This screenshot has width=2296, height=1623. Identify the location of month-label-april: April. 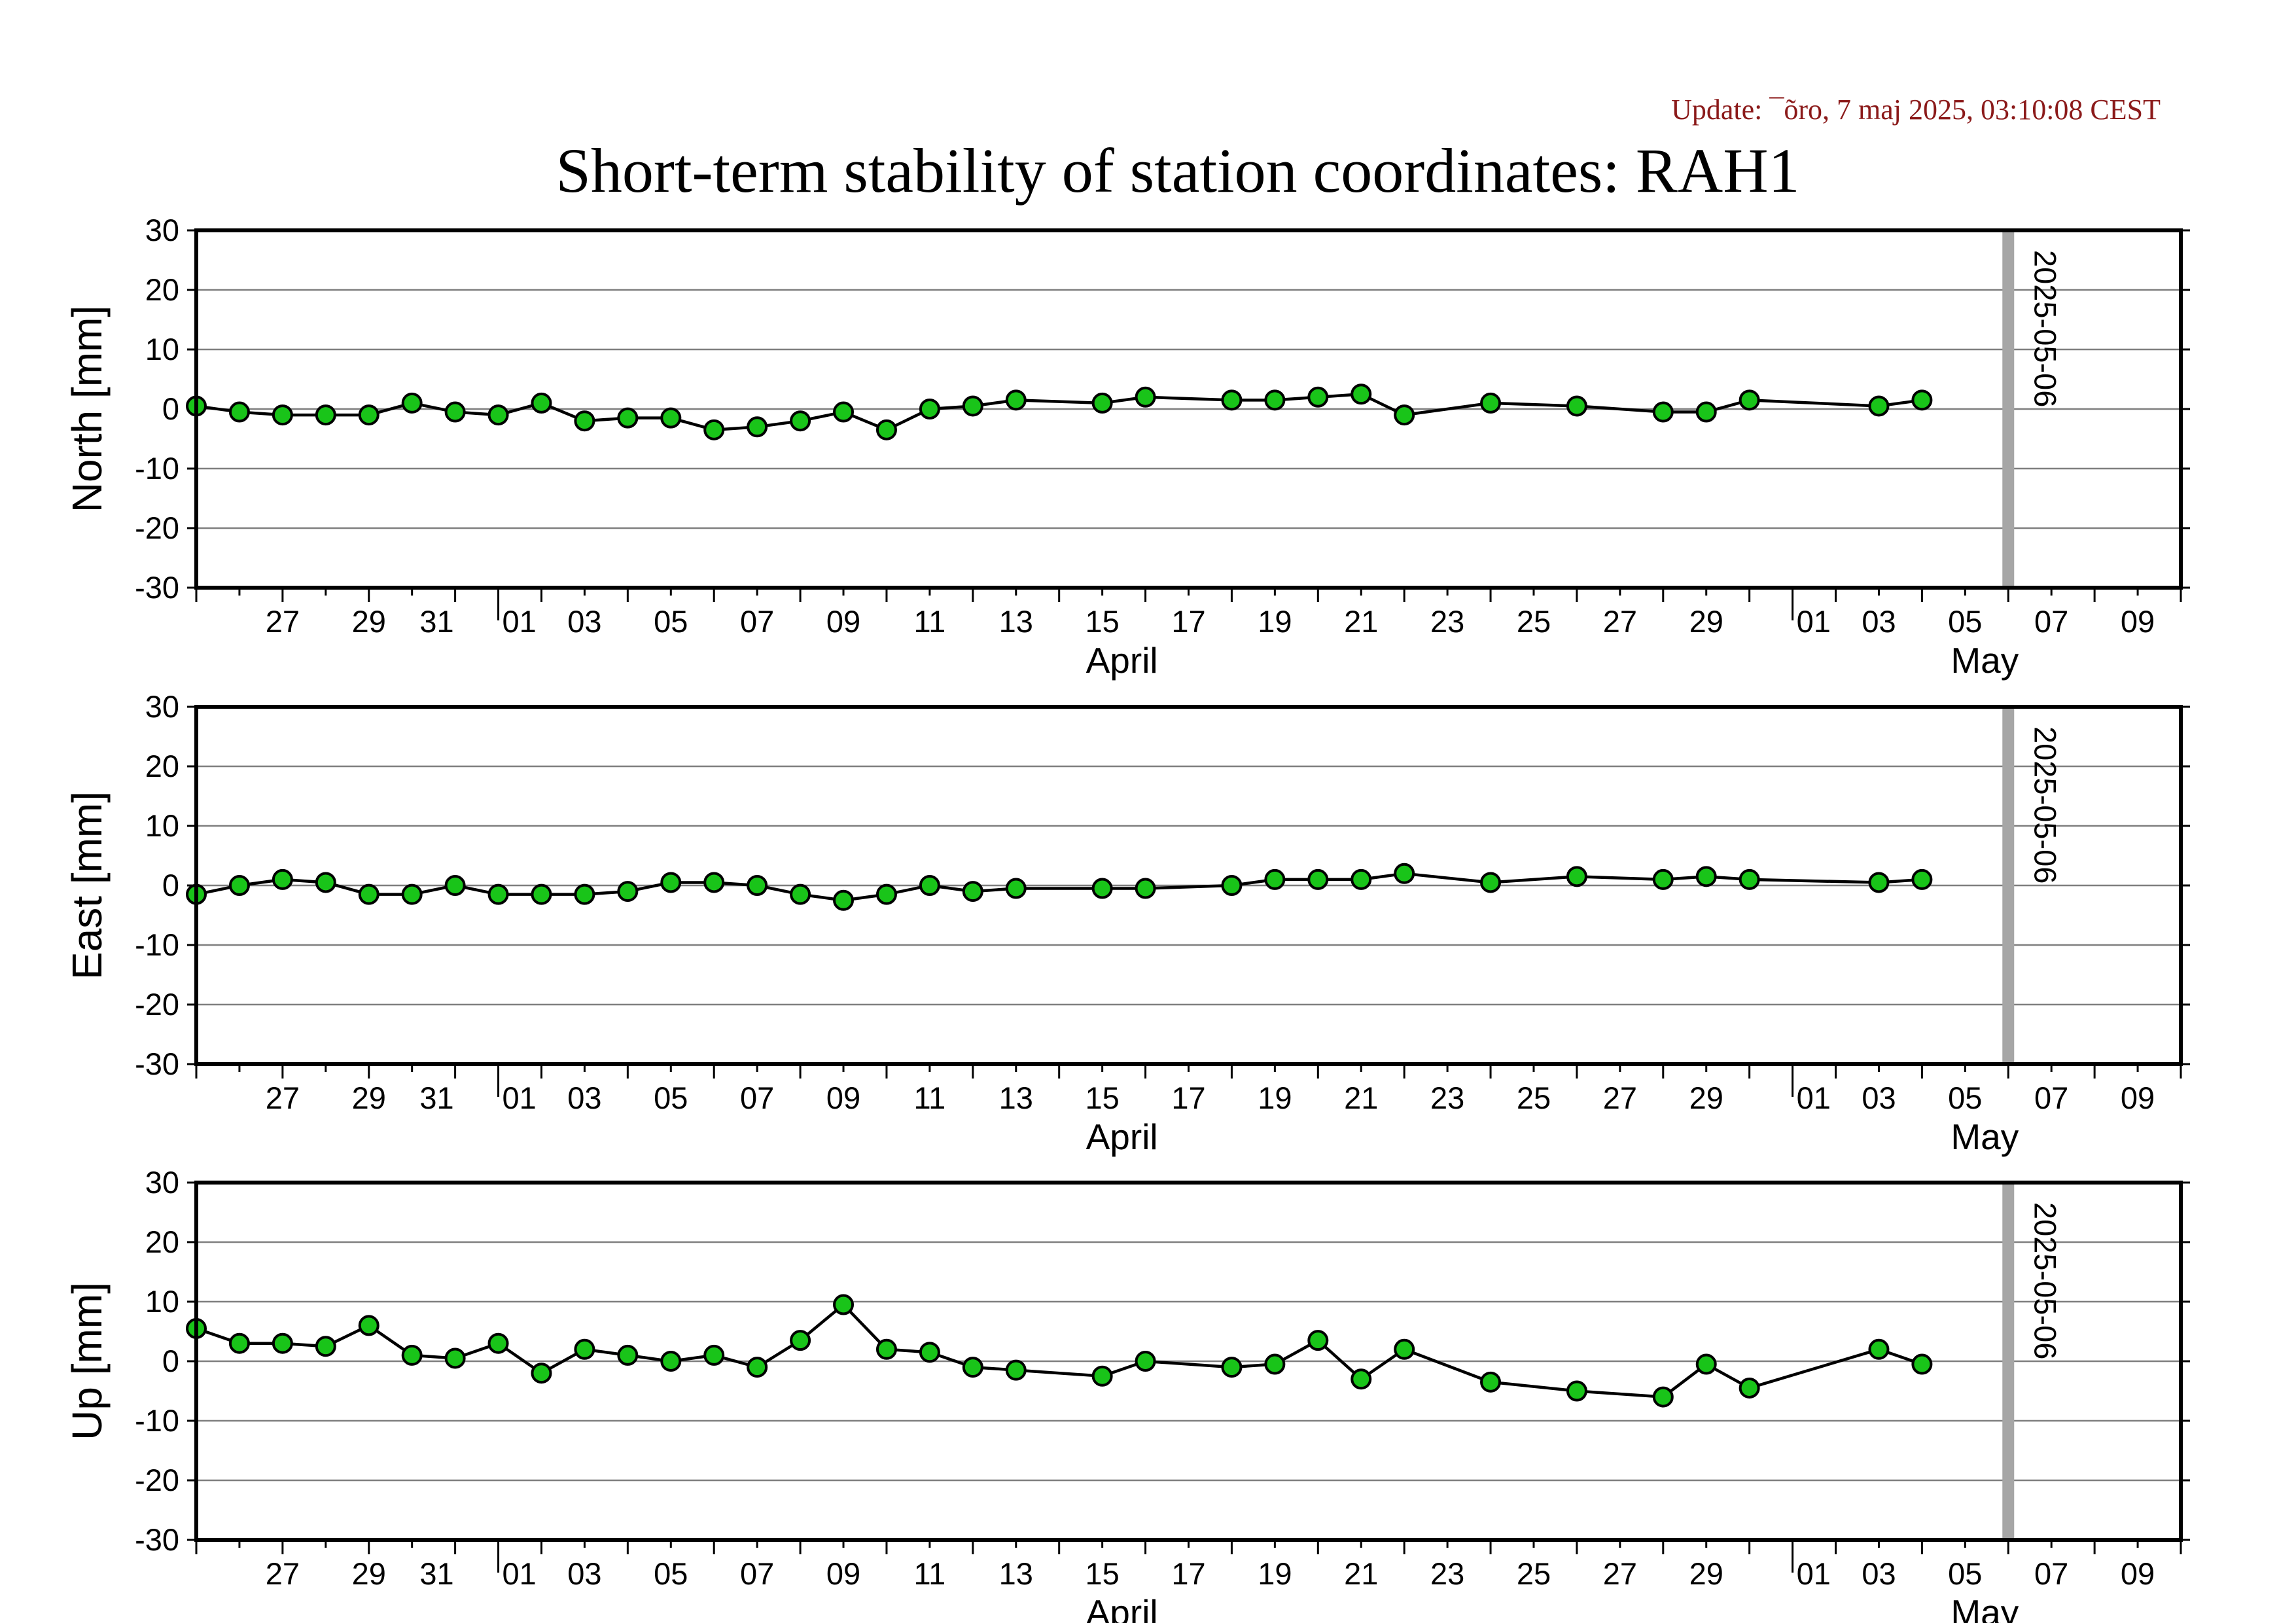
(1122, 1136).